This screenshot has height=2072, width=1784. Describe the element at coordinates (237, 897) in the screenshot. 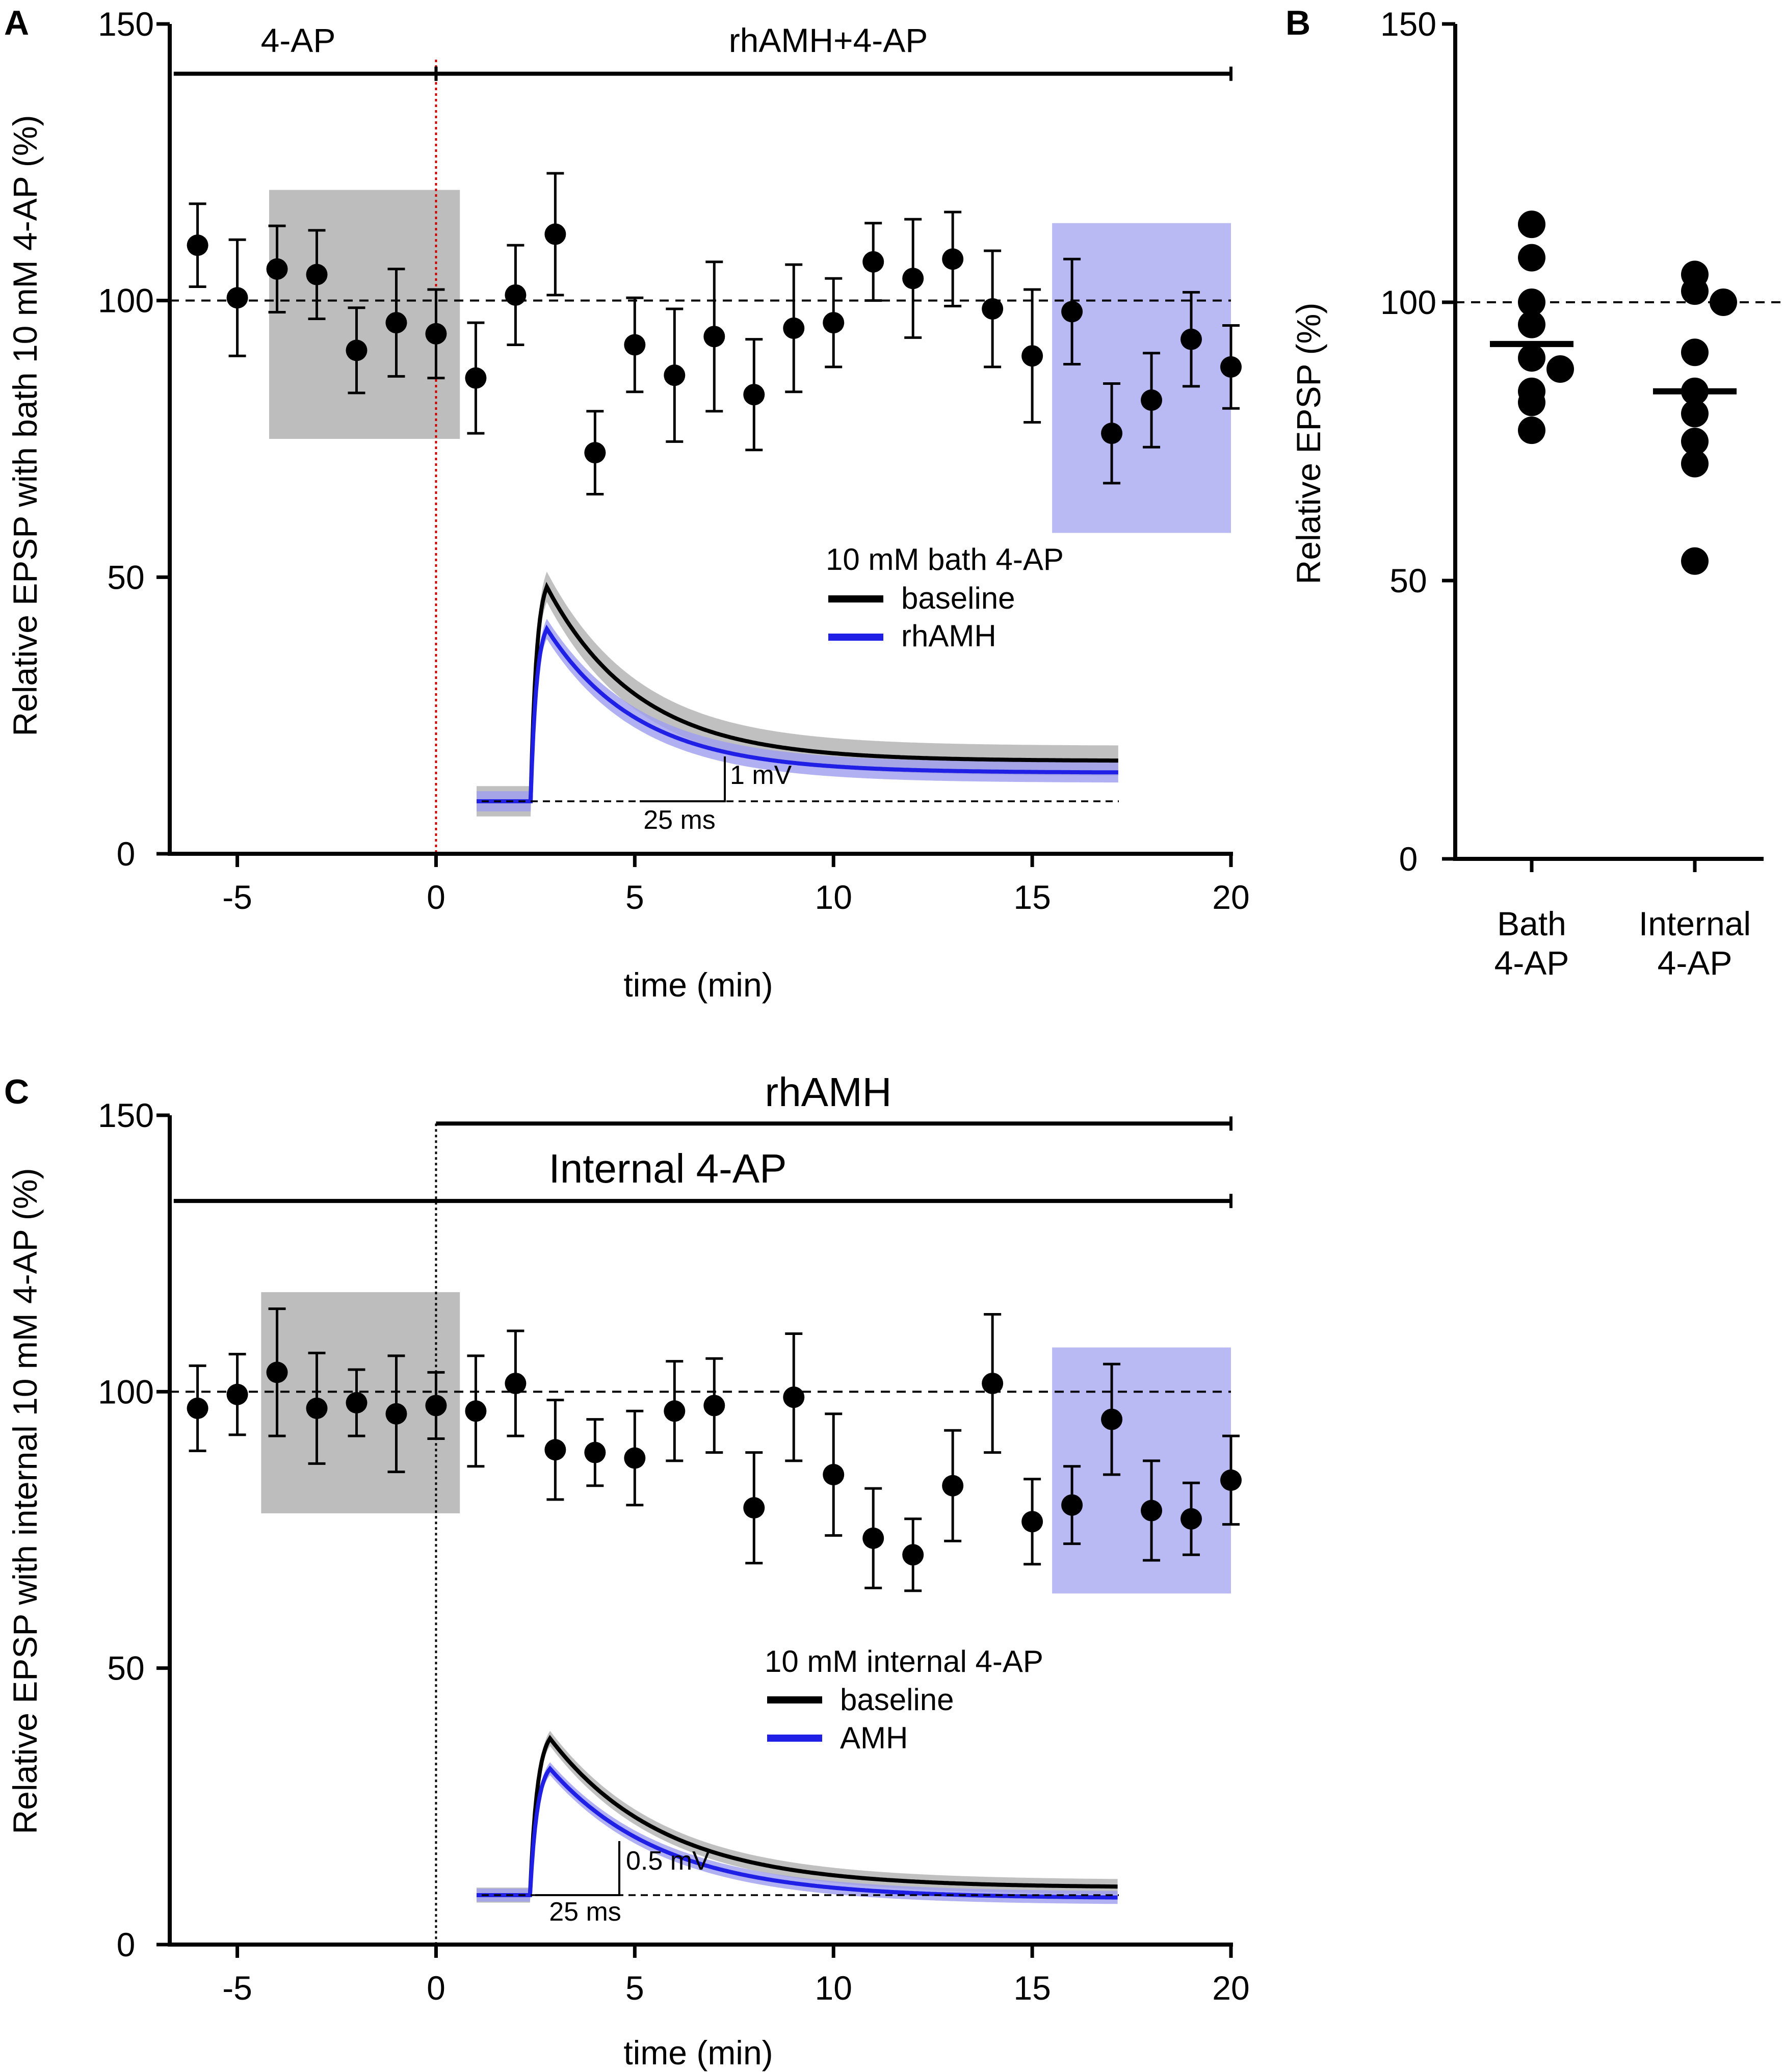

I see `panel-a-x-tick-label: -5` at that location.